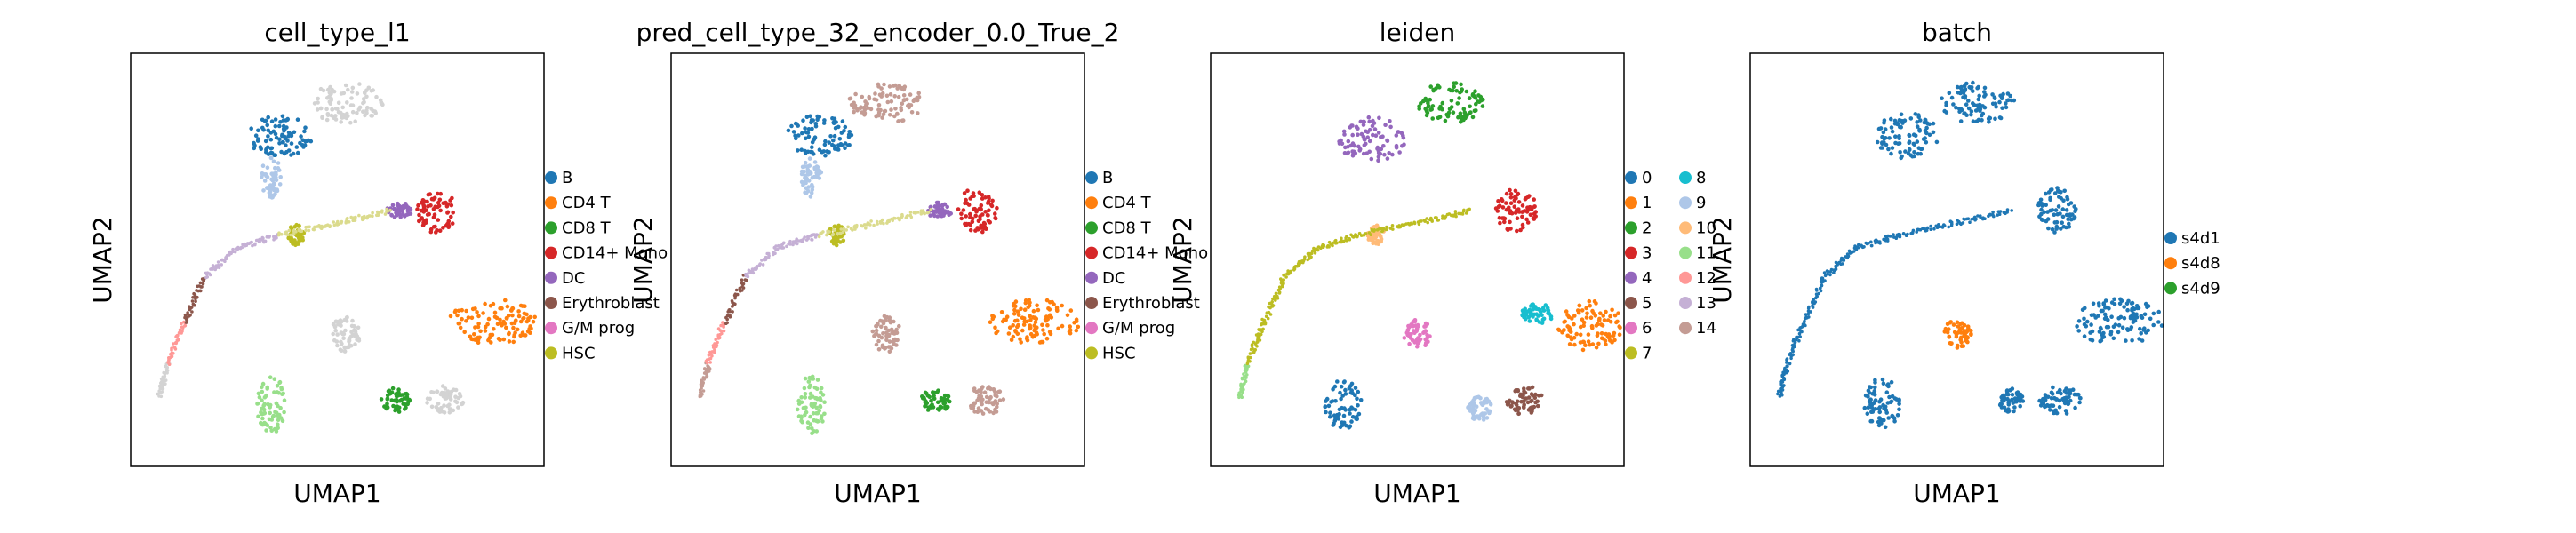 The image size is (2576, 533). What do you see at coordinates (1706, 228) in the screenshot?
I see `legend-label: 10` at bounding box center [1706, 228].